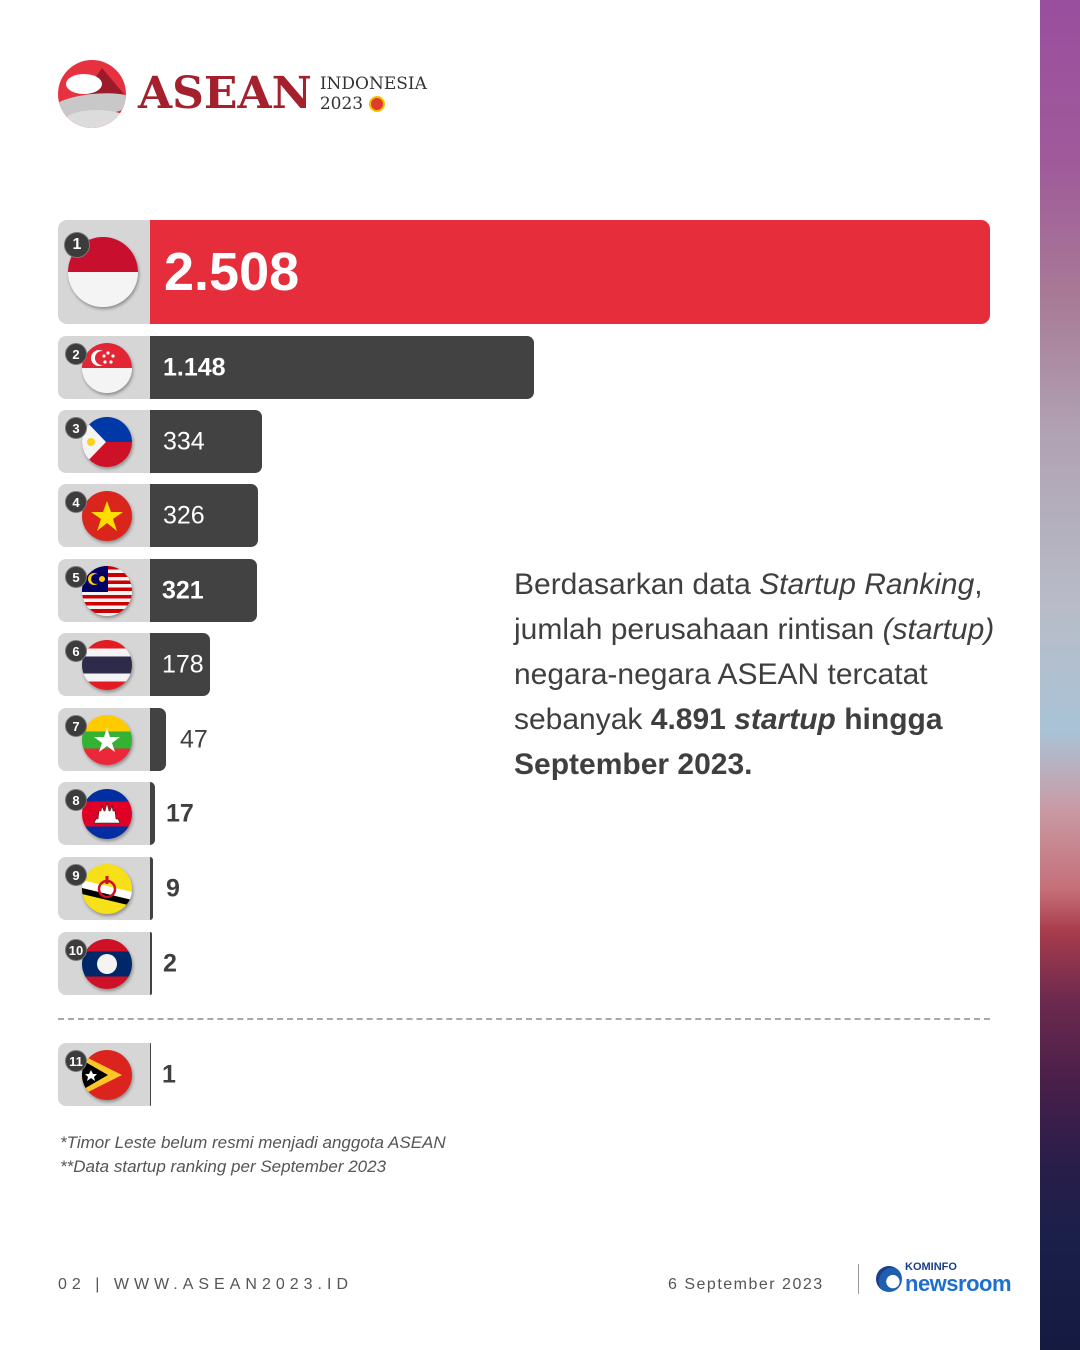 This screenshot has height=1350, width=1080. Describe the element at coordinates (173, 888) in the screenshot. I see `bar-value: 9` at that location.